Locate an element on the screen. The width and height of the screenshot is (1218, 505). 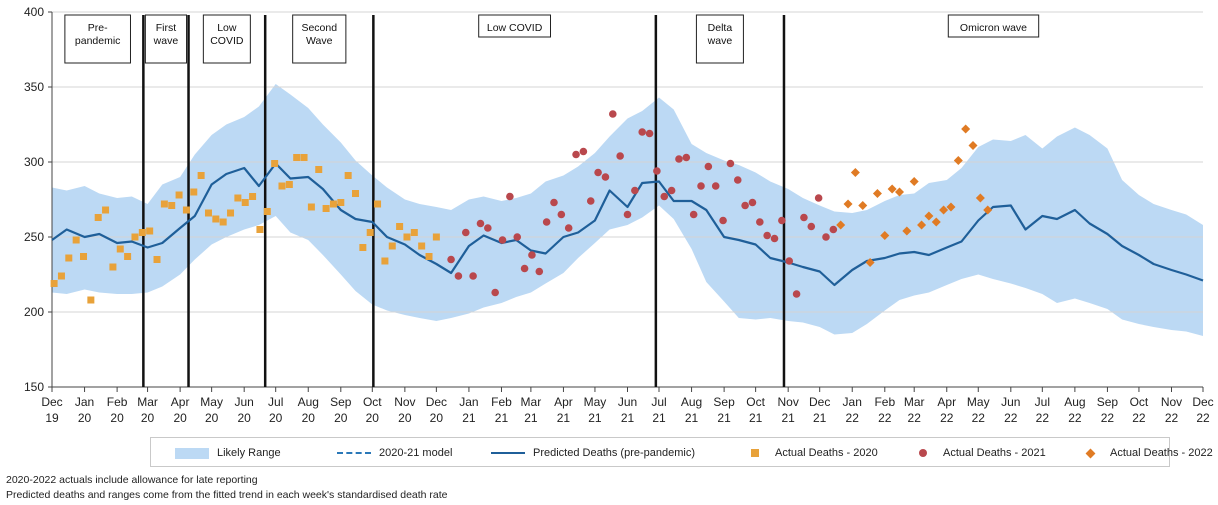
x-tick-label: Feb 21 is located at coordinates (501, 410).